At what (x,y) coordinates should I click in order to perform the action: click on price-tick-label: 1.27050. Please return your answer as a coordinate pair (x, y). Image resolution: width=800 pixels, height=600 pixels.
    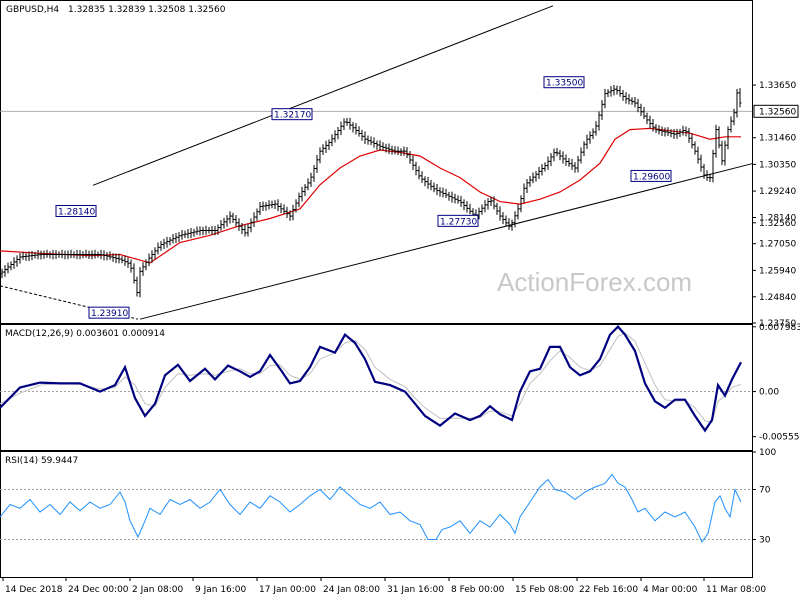
    Looking at the image, I should click on (777, 245).